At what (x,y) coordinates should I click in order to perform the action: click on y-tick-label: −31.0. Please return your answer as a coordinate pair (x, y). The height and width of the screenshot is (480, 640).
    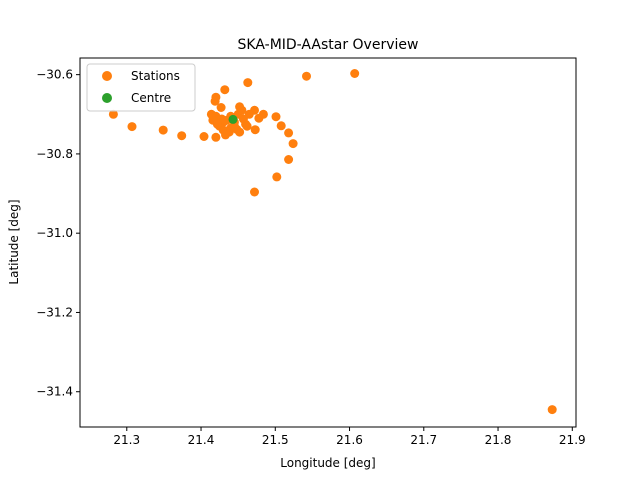
    Looking at the image, I should click on (54, 233).